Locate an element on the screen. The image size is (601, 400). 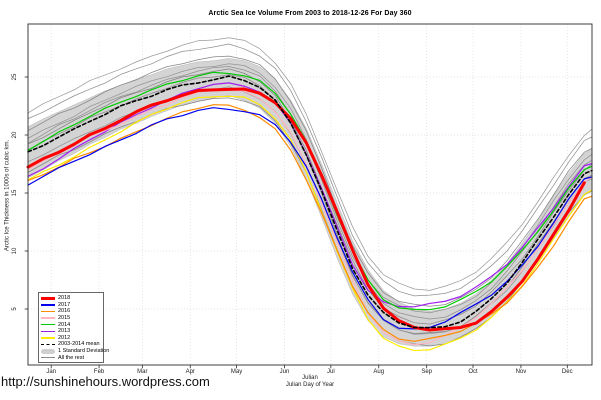
legend-label: All the rest is located at coordinates (71, 357).